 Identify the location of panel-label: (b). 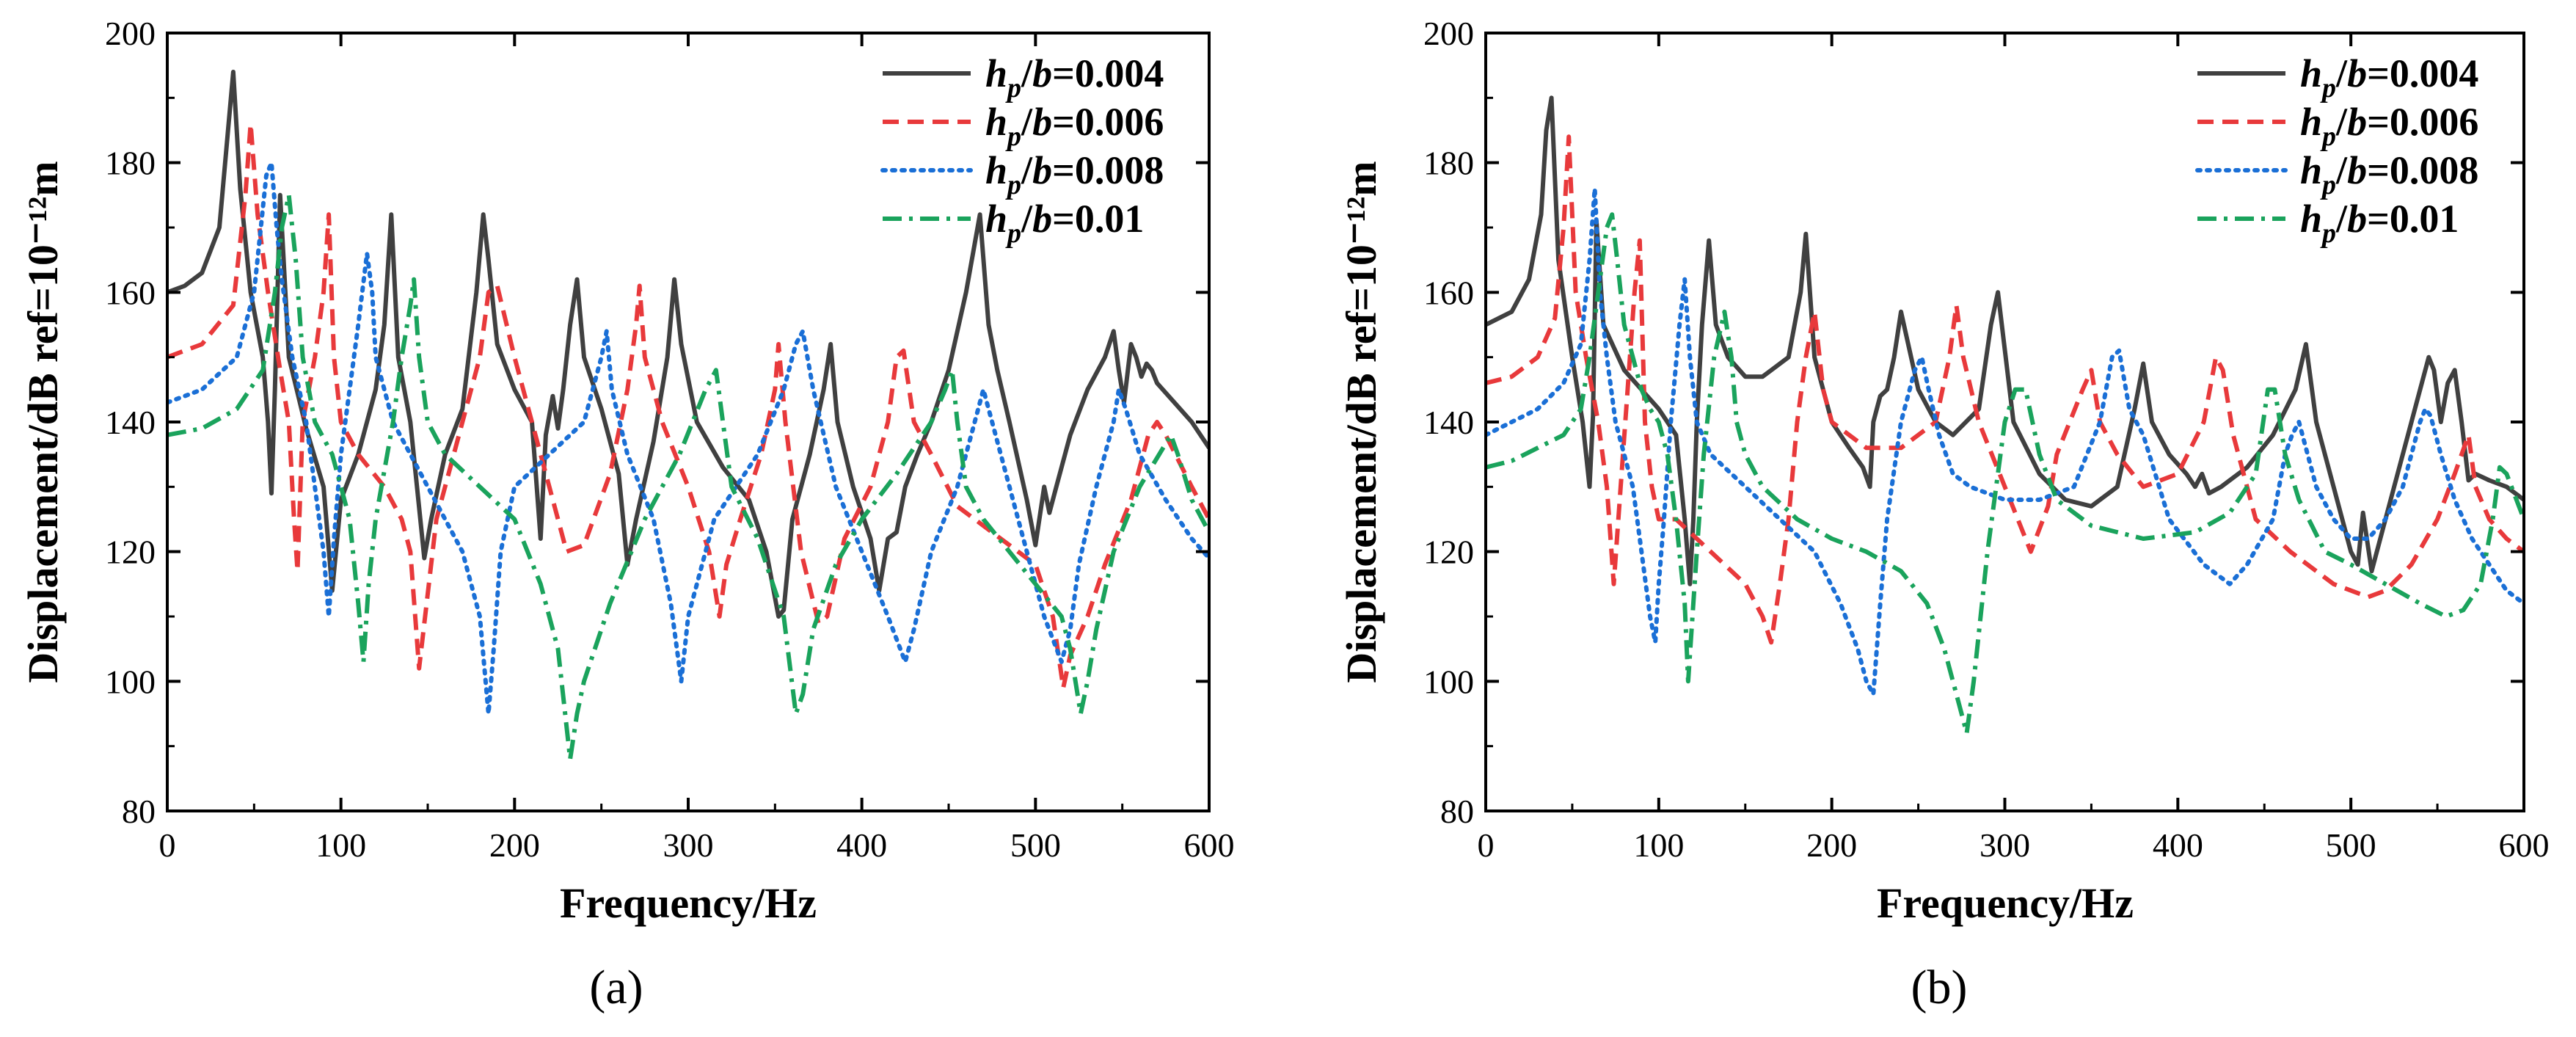
(1939, 987).